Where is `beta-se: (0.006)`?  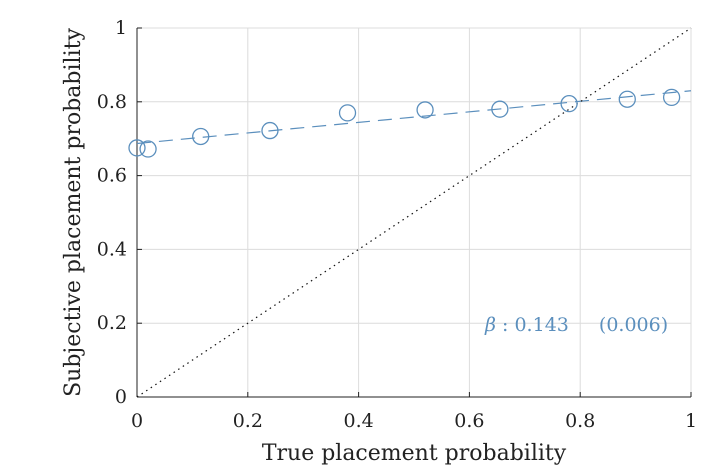 beta-se: (0.006) is located at coordinates (633, 325).